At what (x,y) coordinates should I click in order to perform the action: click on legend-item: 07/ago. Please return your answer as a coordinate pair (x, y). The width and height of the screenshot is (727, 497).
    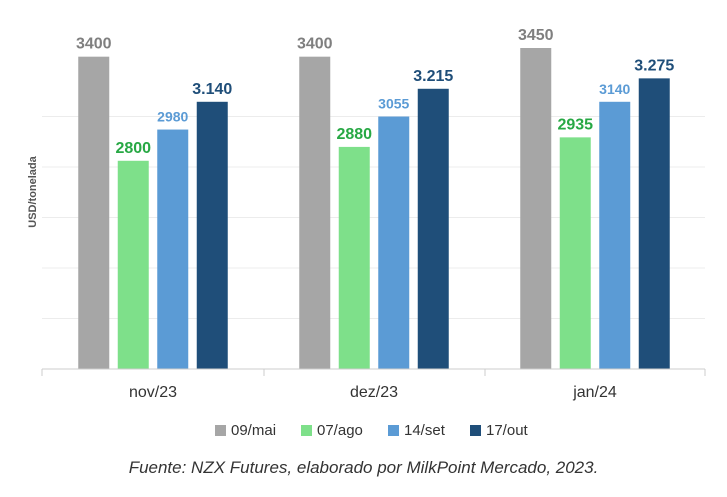
    Looking at the image, I should click on (332, 430).